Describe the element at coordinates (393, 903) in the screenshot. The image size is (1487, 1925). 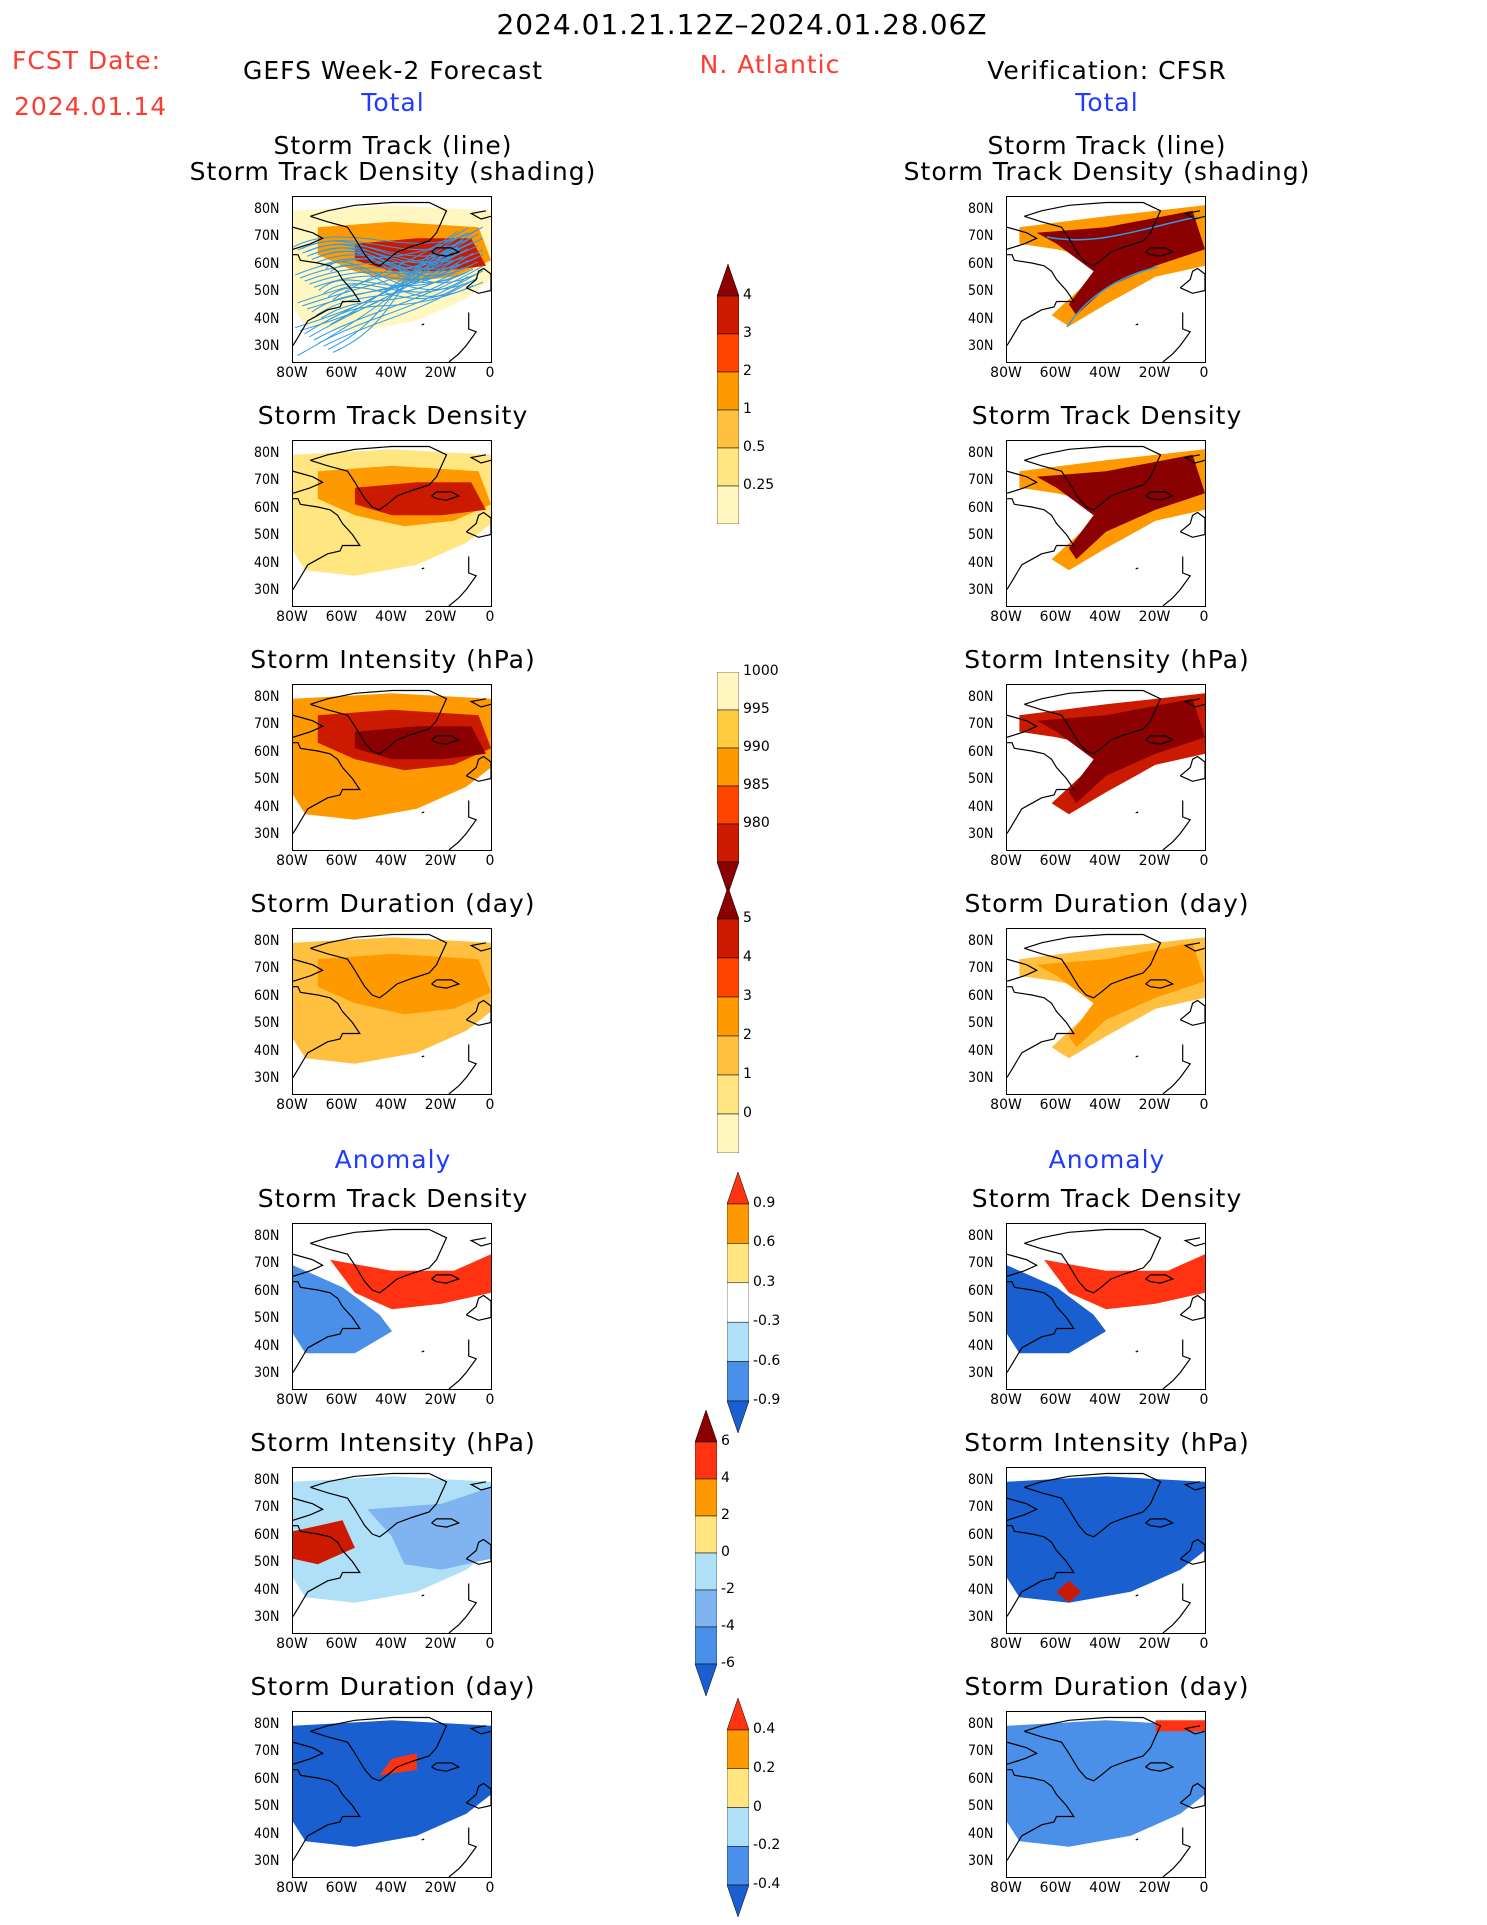
I see `panel-title-duration-left: Storm Duration (day)` at that location.